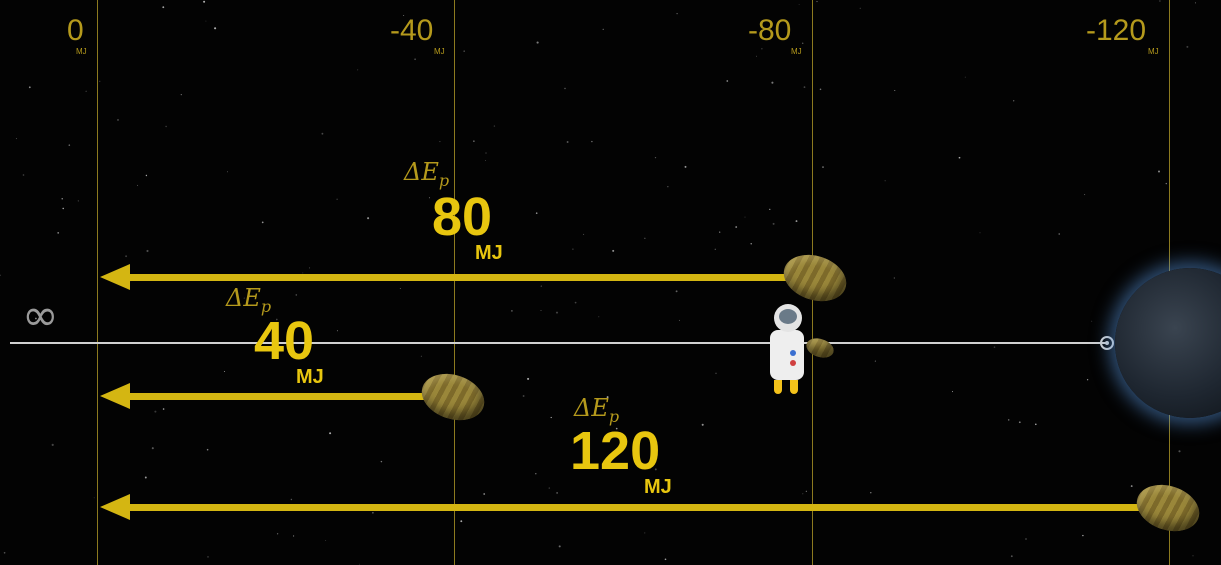  I want to click on energy-unit-120: MJ, so click(658, 487).